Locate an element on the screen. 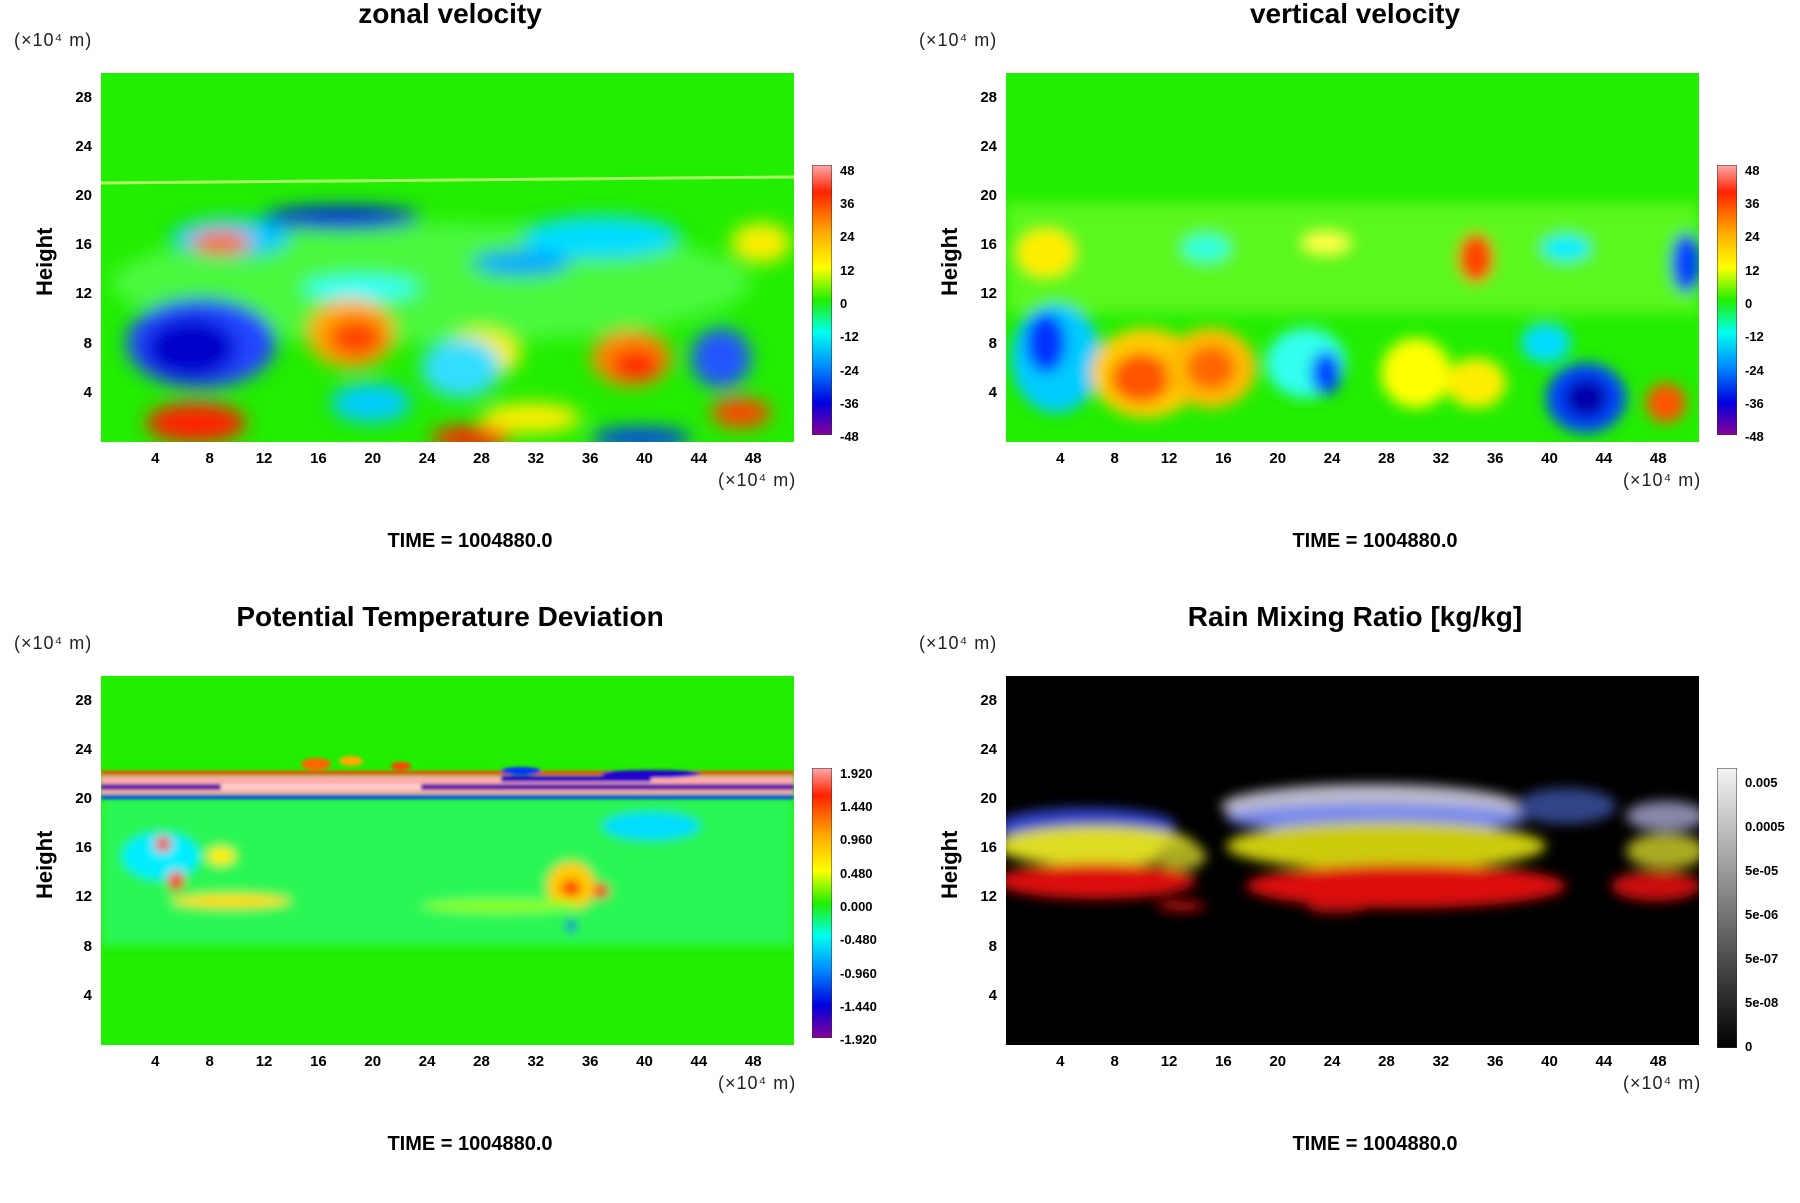 This screenshot has height=1203, width=1800. colorbar-label: -0.960 is located at coordinates (858, 973).